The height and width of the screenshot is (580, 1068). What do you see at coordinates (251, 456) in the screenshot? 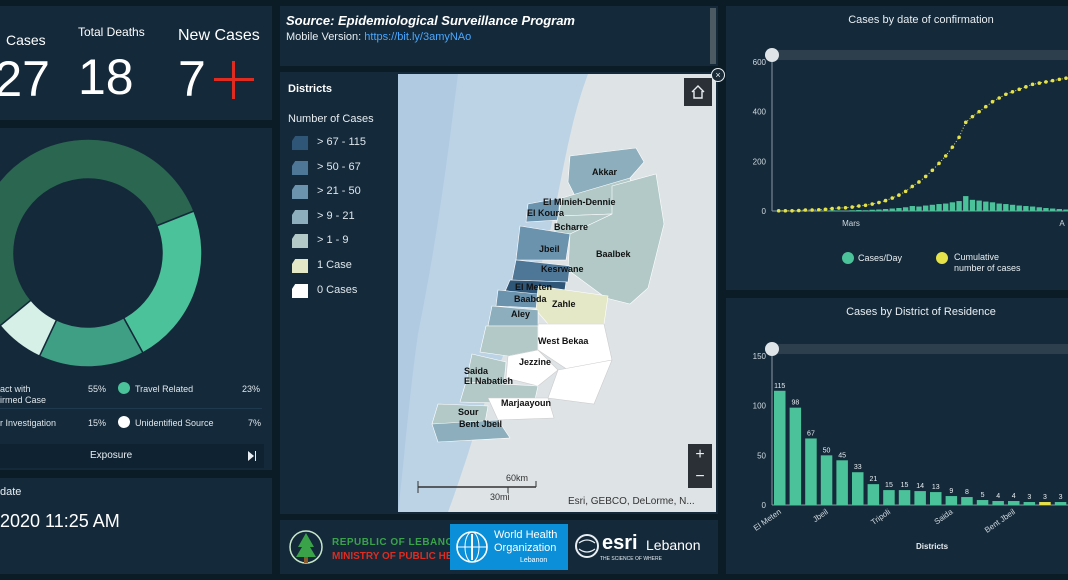
I see `play-icon` at bounding box center [251, 456].